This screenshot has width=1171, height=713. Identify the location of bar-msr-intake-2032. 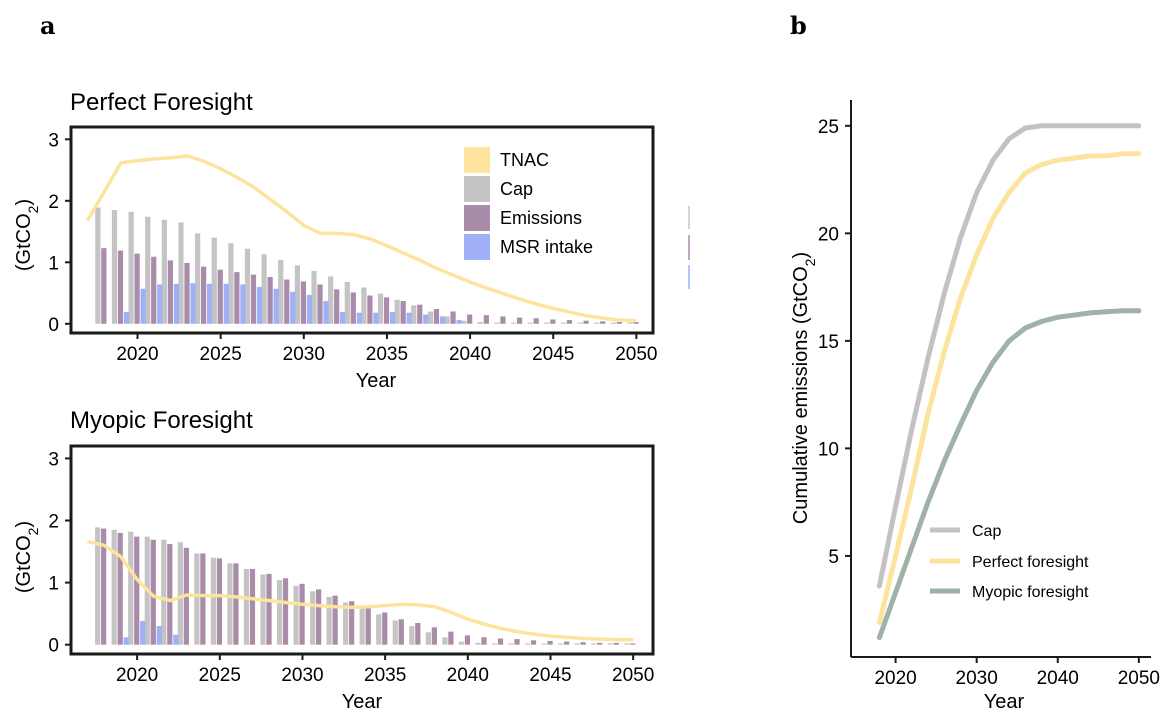
(343, 318).